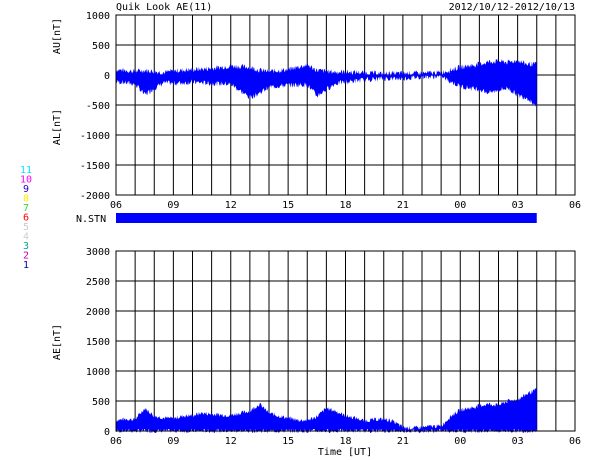 The height and width of the screenshot is (460, 590). Describe the element at coordinates (95, 136) in the screenshot. I see `y-tick-label: -1000` at that location.